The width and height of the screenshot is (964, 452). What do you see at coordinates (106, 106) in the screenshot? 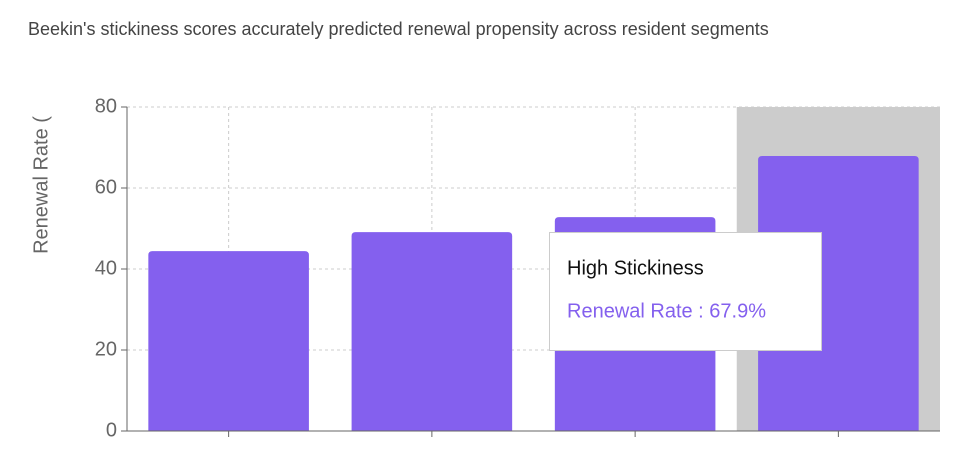
I see `y-tick-label: 80` at bounding box center [106, 106].